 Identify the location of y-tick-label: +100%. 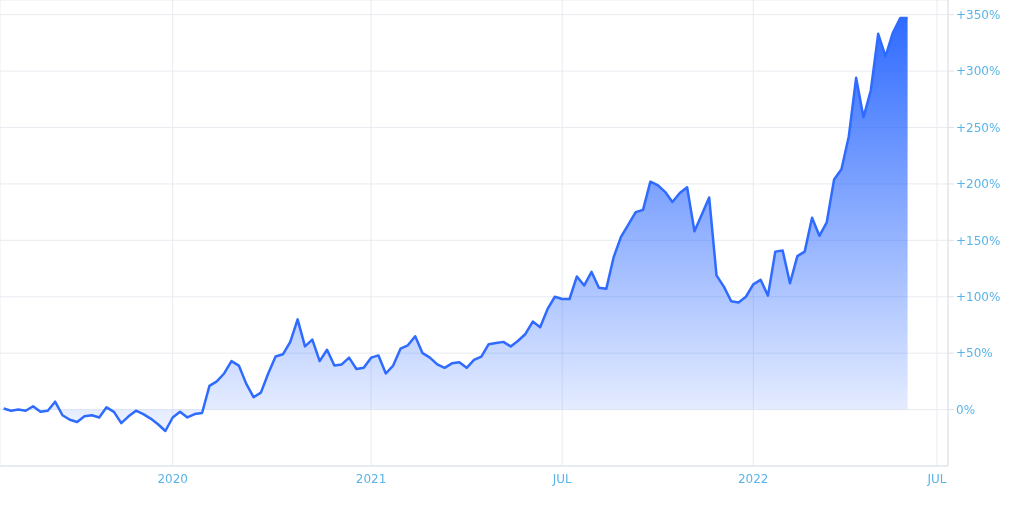
(978, 297).